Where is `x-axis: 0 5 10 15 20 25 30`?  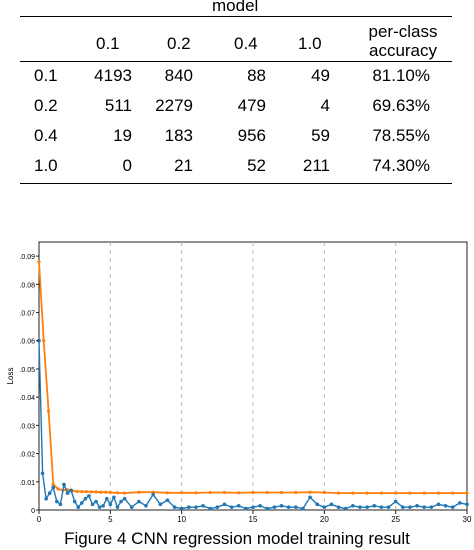
x-axis: 0 5 10 15 20 25 30 is located at coordinates (254, 517).